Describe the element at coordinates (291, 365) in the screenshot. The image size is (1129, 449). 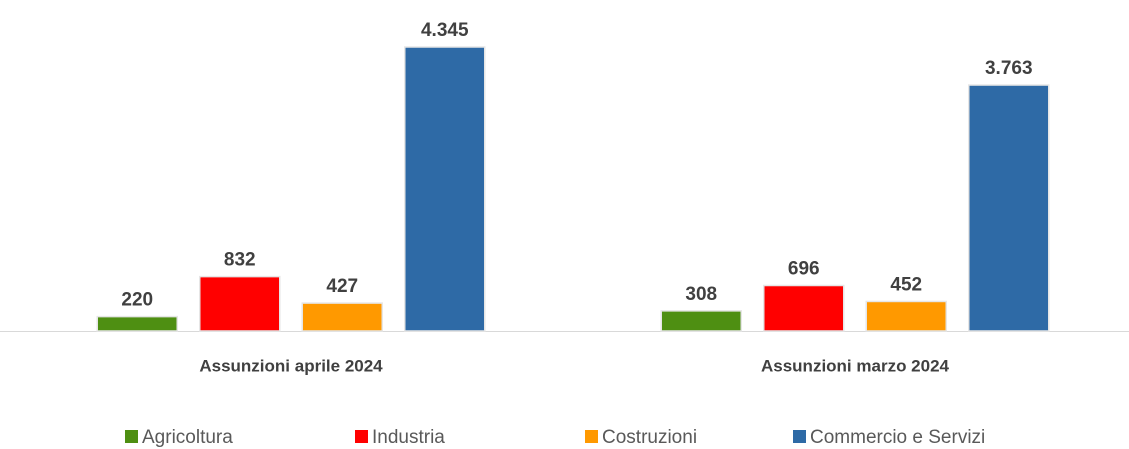
I see `category-label: Assunzioni aprile 2024` at that location.